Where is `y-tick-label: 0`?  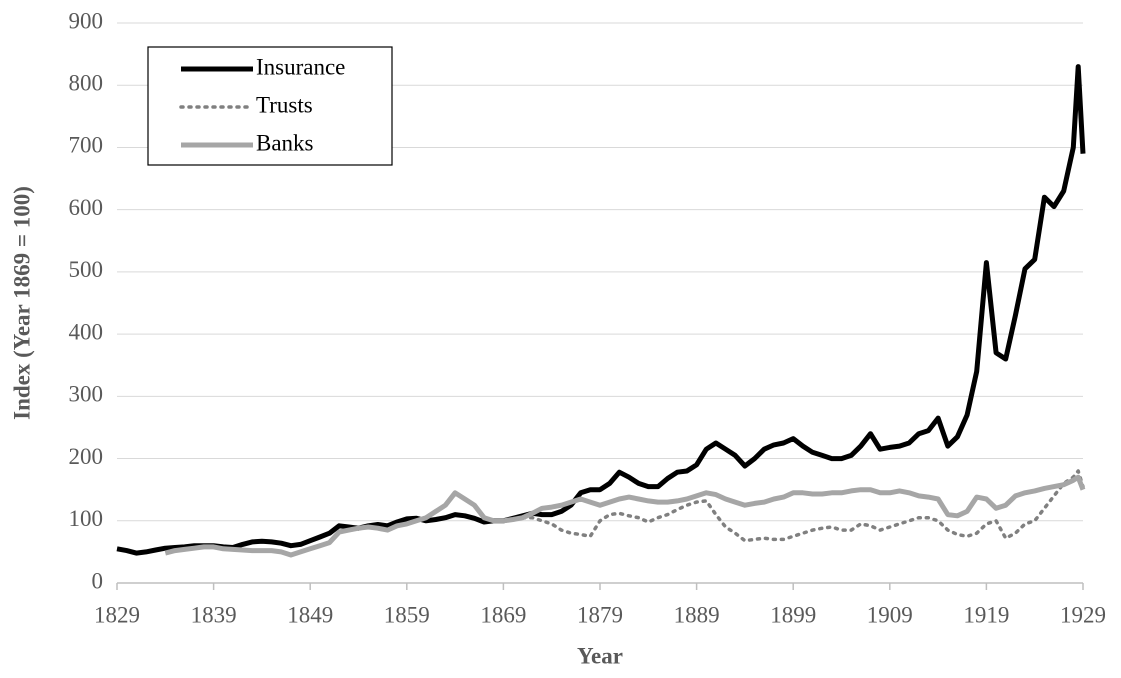 y-tick-label: 0 is located at coordinates (98, 580).